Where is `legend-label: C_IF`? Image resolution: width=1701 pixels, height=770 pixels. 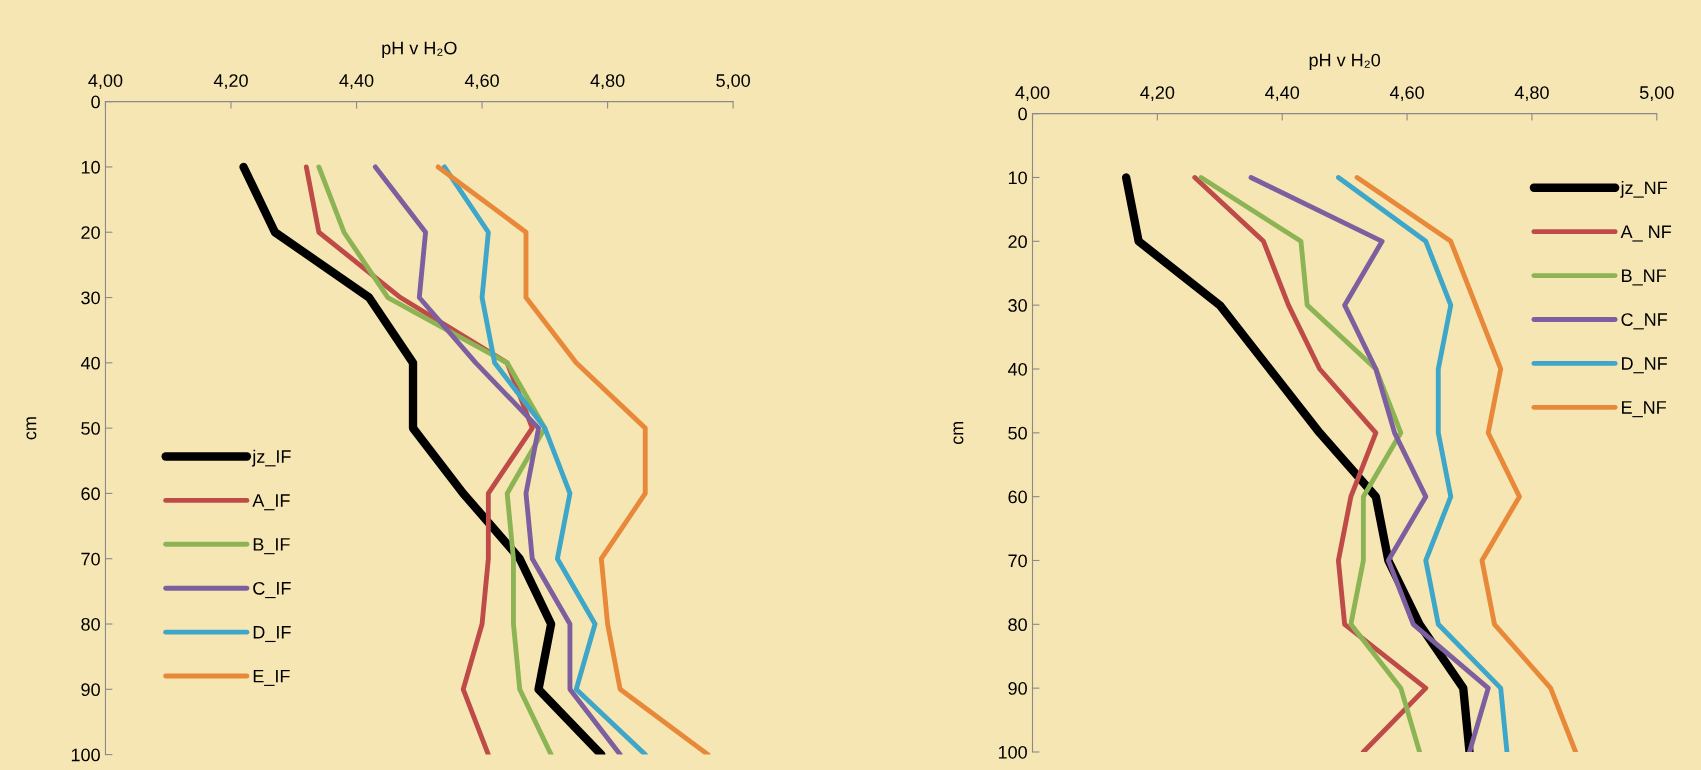
legend-label: C_IF is located at coordinates (272, 590).